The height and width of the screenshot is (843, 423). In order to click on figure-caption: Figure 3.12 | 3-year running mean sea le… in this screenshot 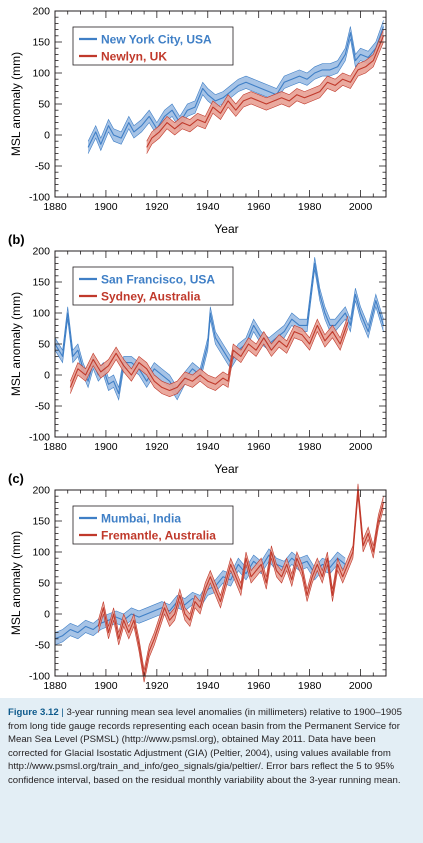, I will do `click(208, 747)`.